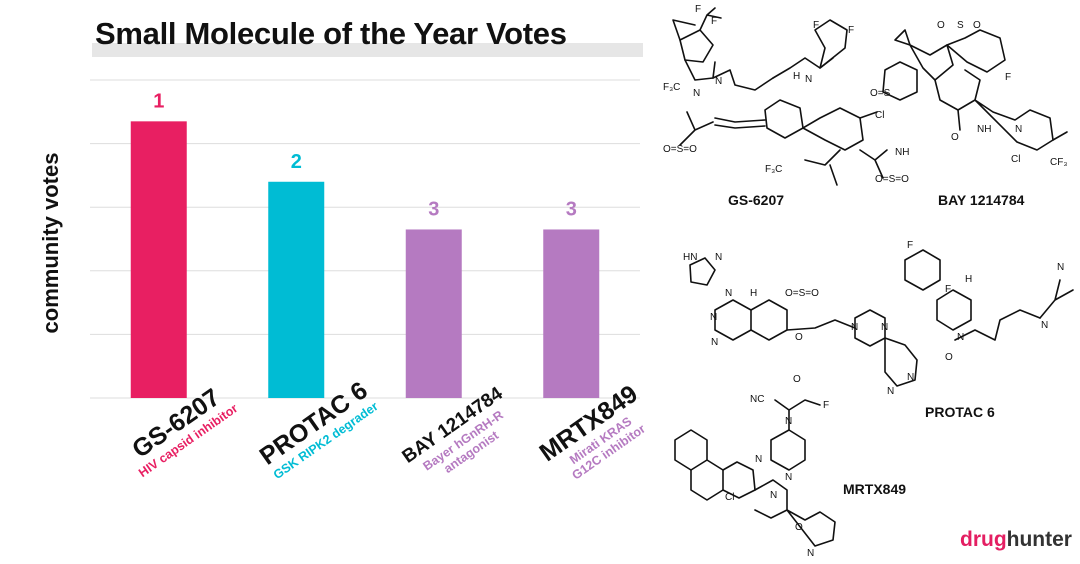 Image resolution: width=1080 pixels, height=564 pixels. I want to click on rank-label: 2, so click(296, 162).